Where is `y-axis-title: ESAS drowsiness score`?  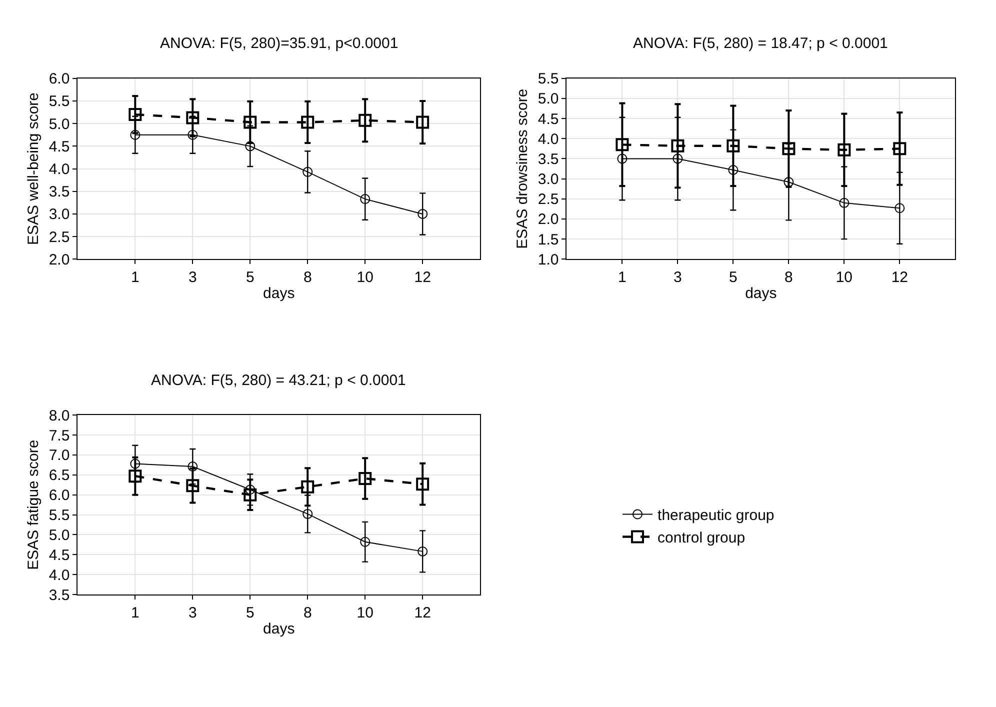 y-axis-title: ESAS drowsiness score is located at coordinates (523, 168).